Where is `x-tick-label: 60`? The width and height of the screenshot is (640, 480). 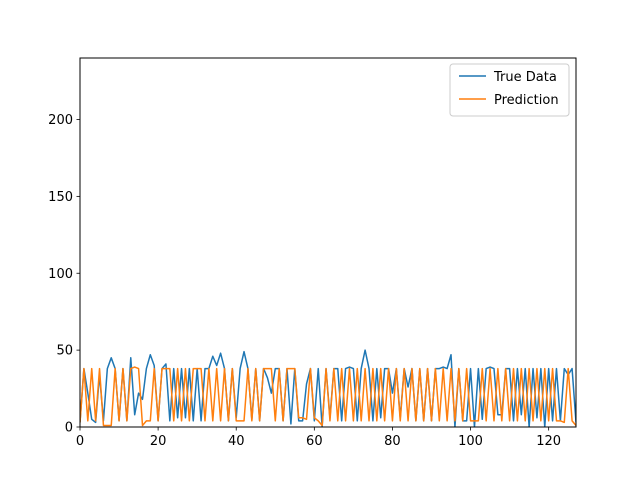
x-tick-label: 60 is located at coordinates (314, 441).